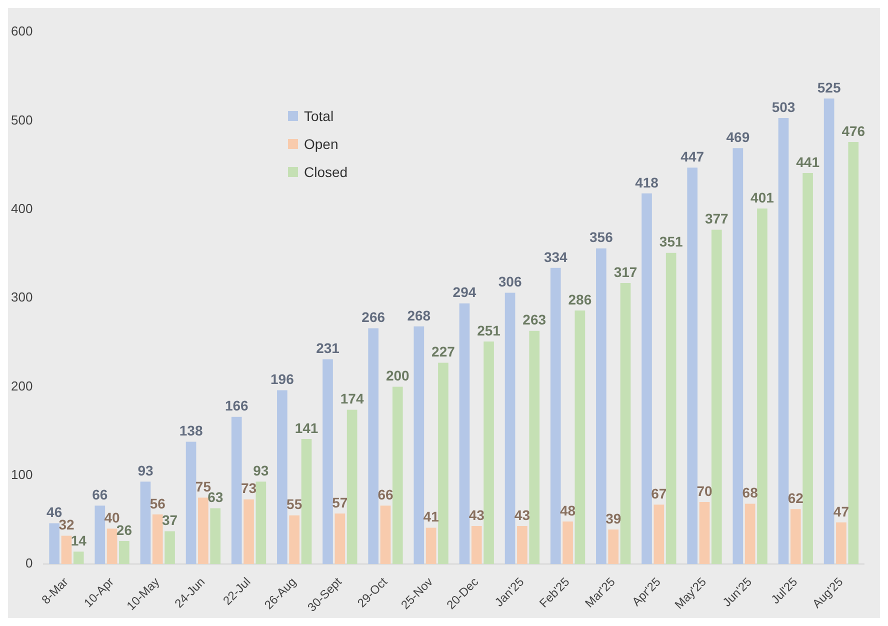 This screenshot has height=626, width=888. What do you see at coordinates (510, 282) in the screenshot?
I see `data-label: 306` at bounding box center [510, 282].